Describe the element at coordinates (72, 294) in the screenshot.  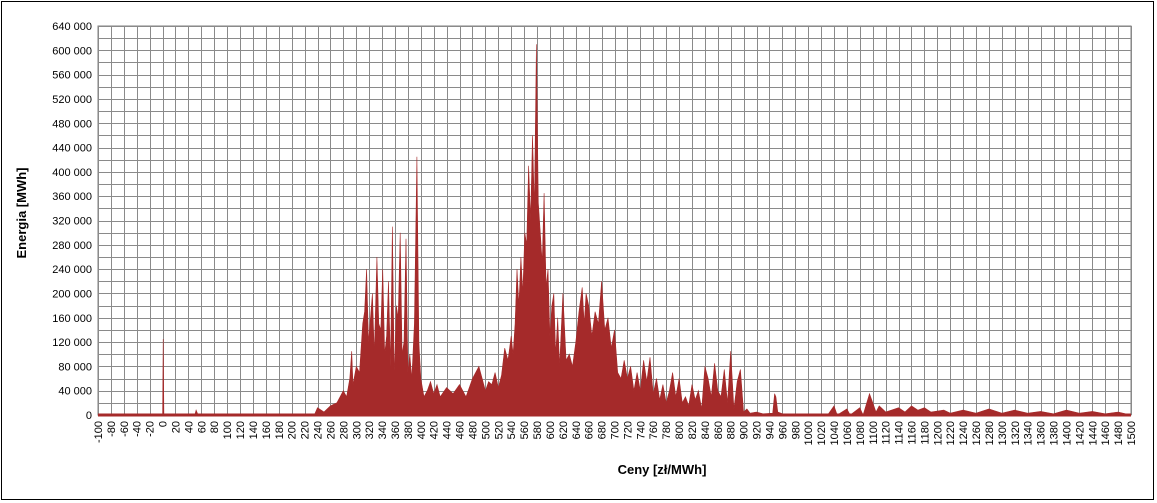
I see `y-tick-label: 200 000` at that location.